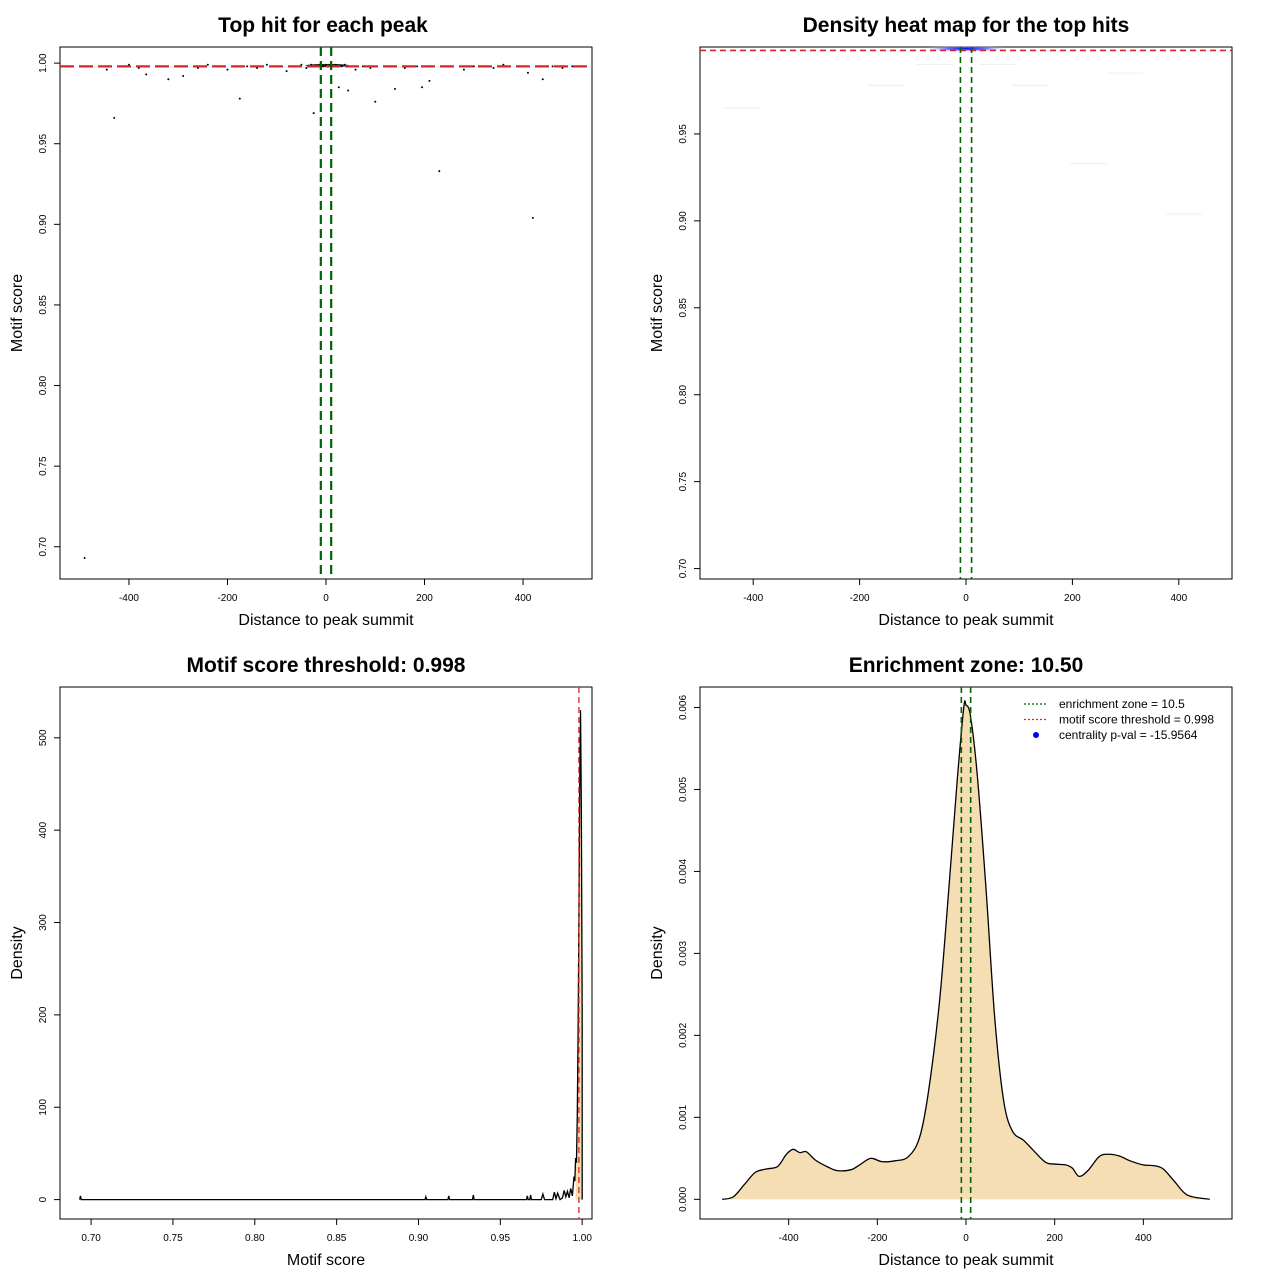 The image size is (1280, 1280). Describe the element at coordinates (43, 144) in the screenshot. I see `y-tick-label: 0.95` at that location.